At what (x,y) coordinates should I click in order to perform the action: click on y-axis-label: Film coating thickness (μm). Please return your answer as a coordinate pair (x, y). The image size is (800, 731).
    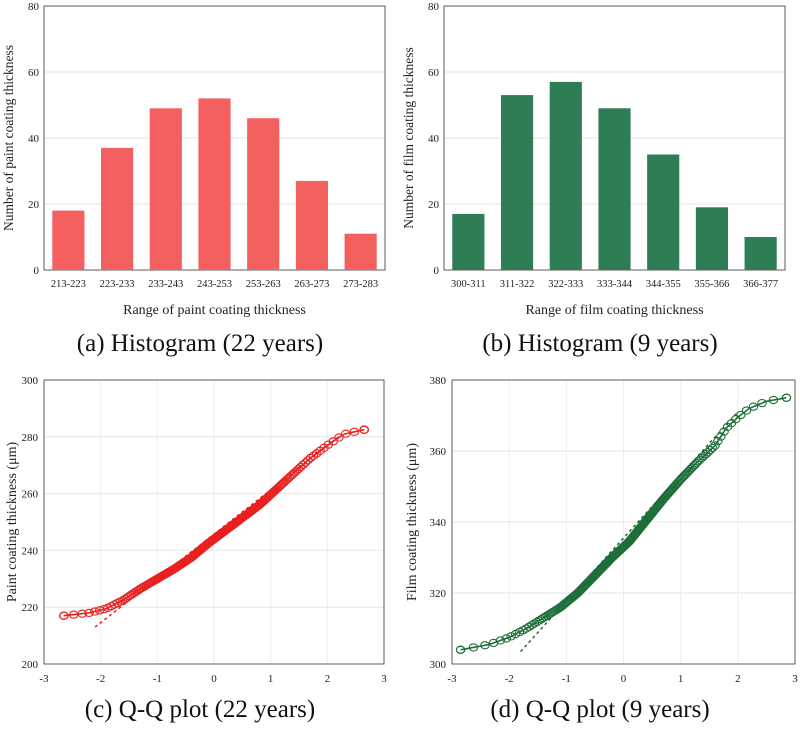
    Looking at the image, I should click on (412, 522).